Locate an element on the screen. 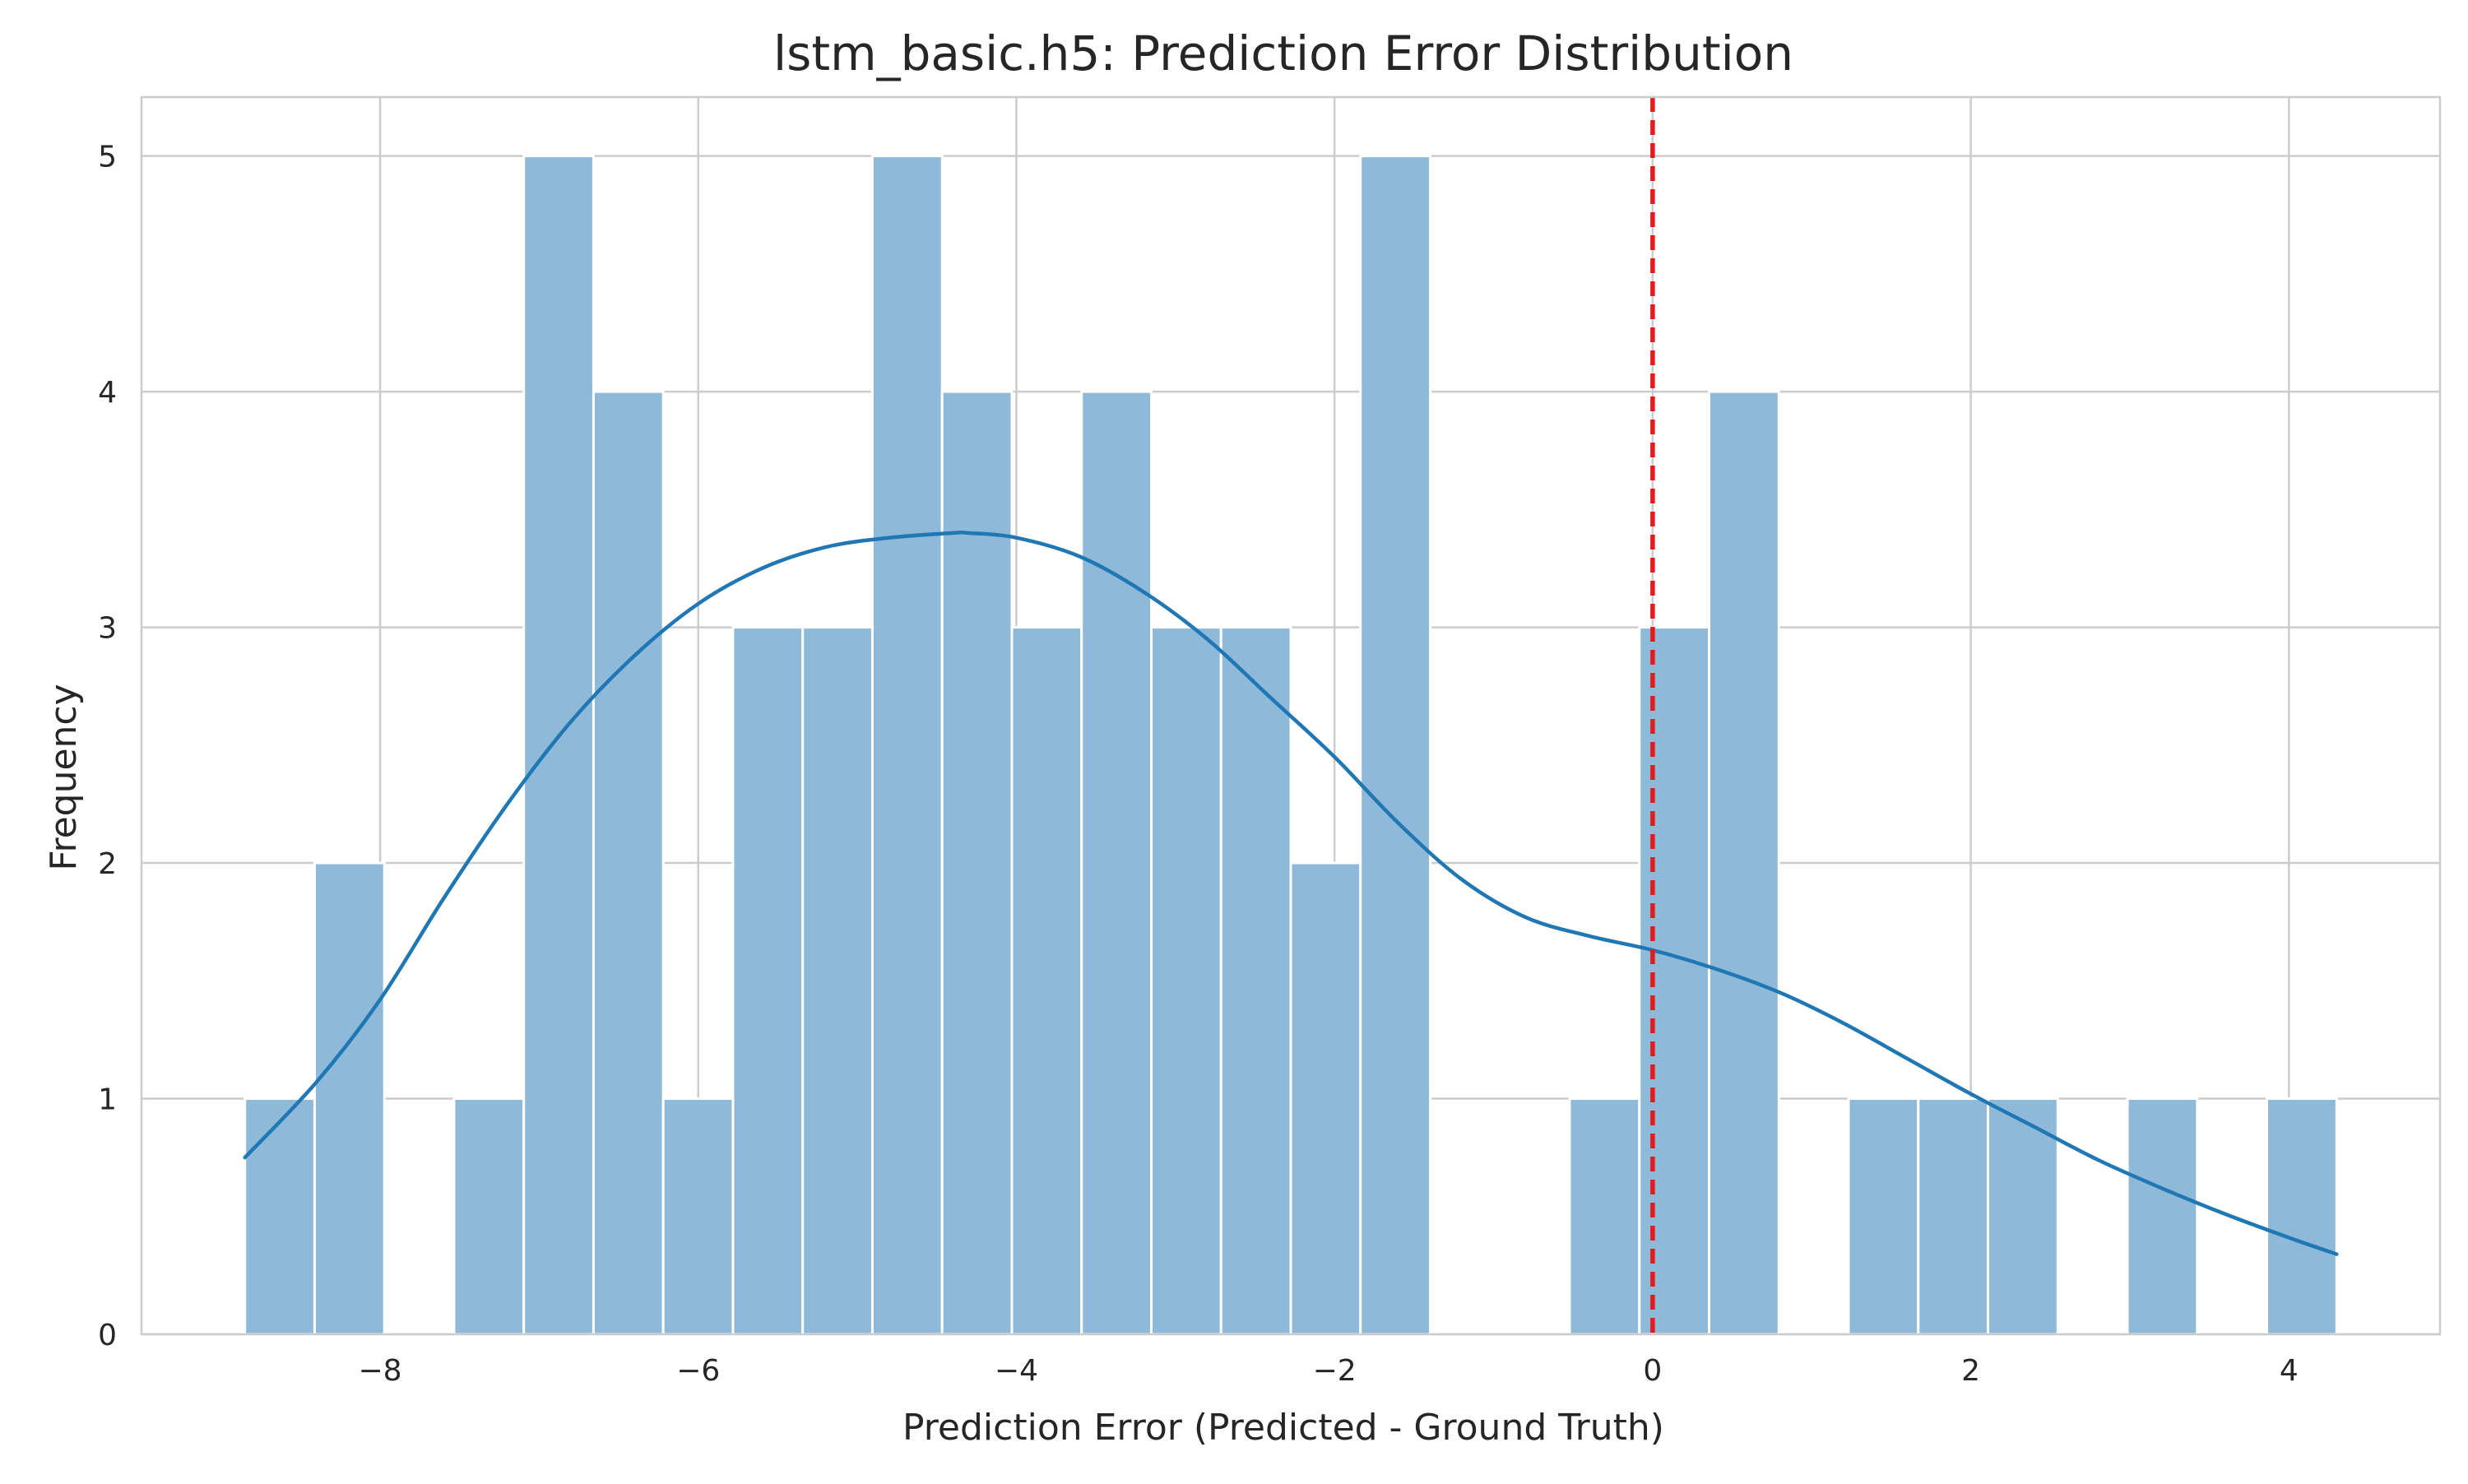 This screenshot has width=2468, height=1484. x-tick-label: 0 is located at coordinates (1652, 1371).